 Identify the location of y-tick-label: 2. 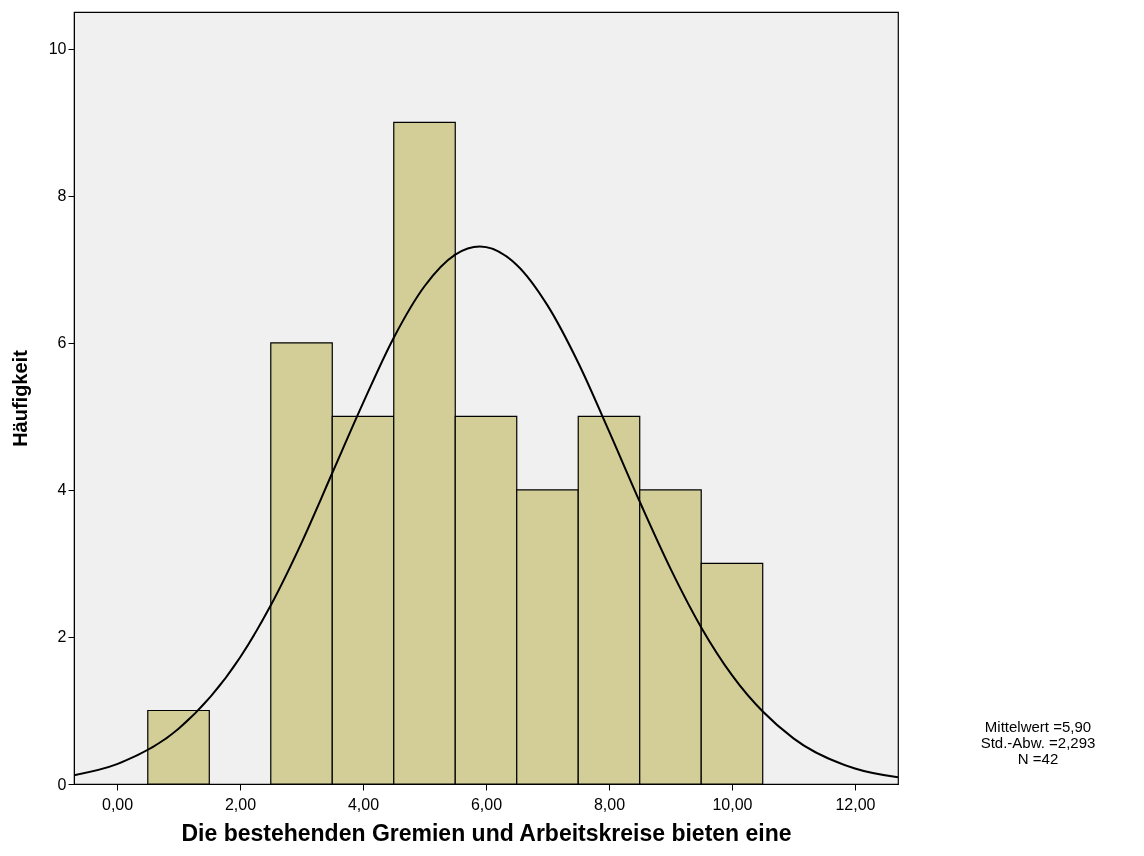
(62, 637).